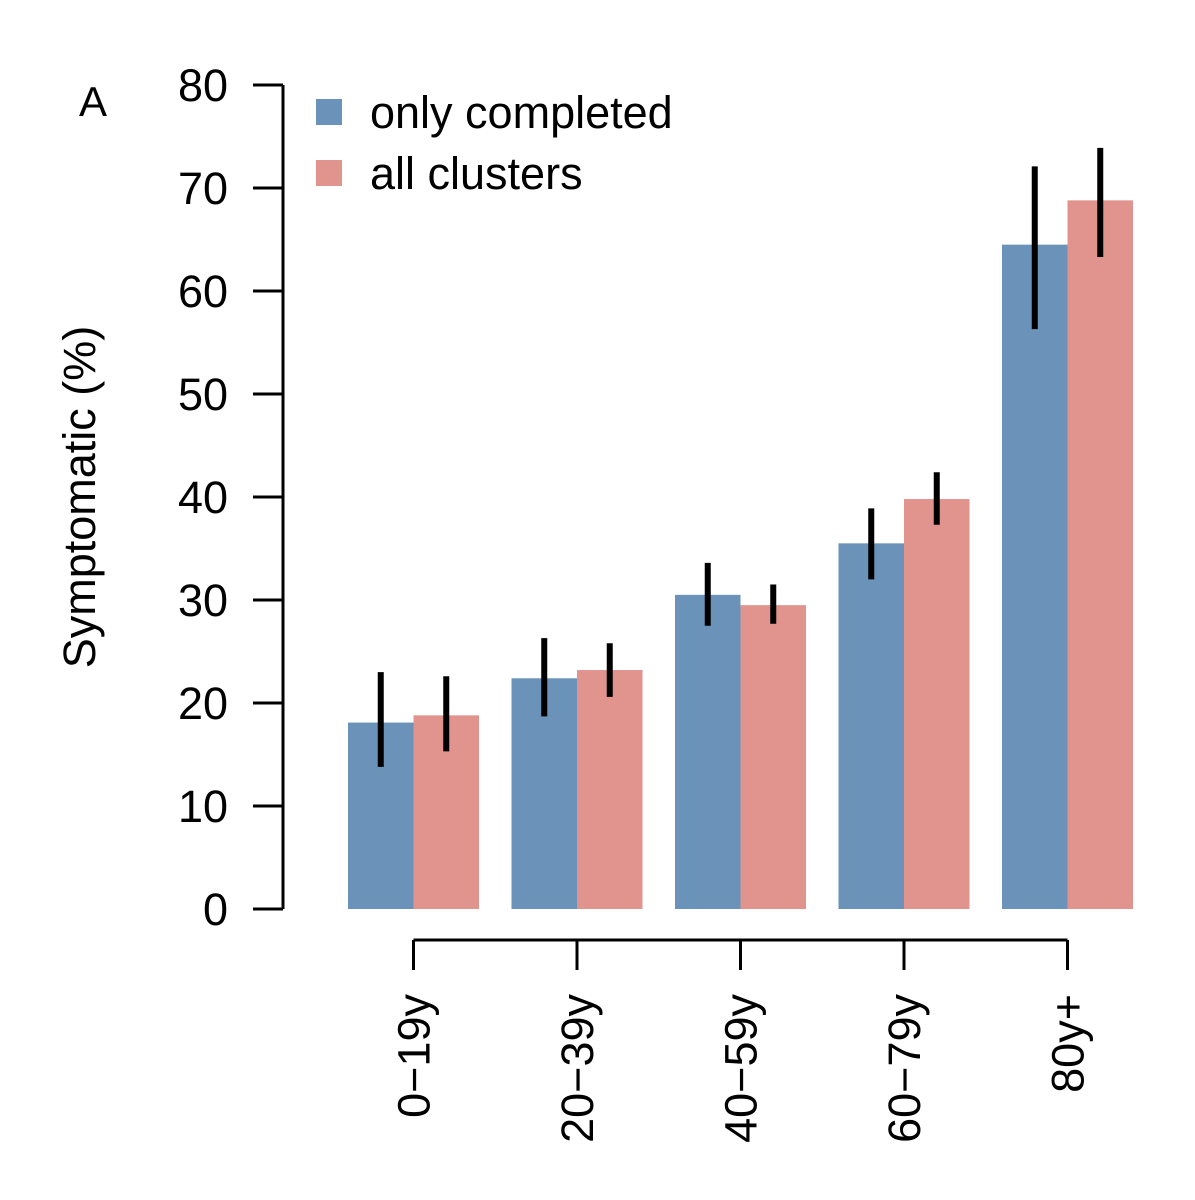  What do you see at coordinates (203, 806) in the screenshot?
I see `y-tick-label: 10` at bounding box center [203, 806].